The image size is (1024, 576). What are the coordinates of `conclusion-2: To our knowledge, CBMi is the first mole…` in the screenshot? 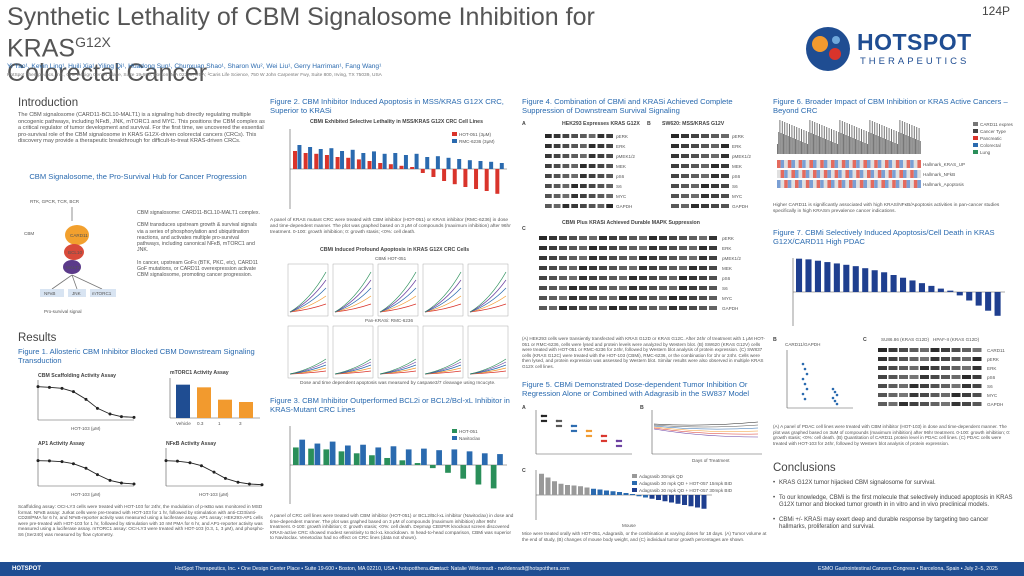 It's located at (893, 502).